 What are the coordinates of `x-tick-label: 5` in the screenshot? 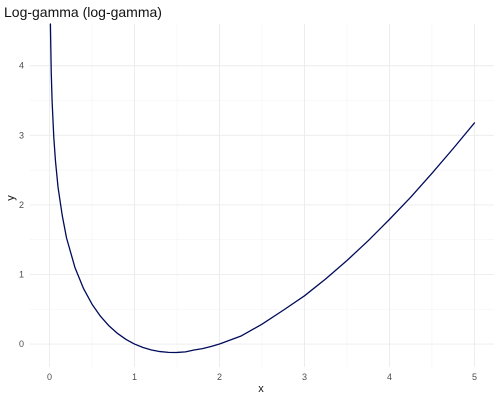 It's located at (474, 377).